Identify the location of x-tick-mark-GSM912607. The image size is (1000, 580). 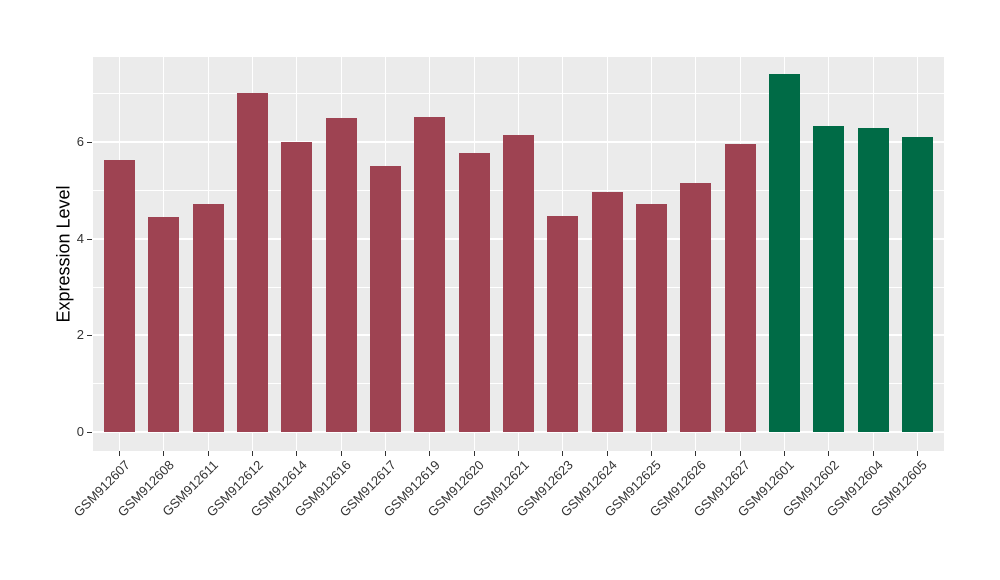
(120, 453).